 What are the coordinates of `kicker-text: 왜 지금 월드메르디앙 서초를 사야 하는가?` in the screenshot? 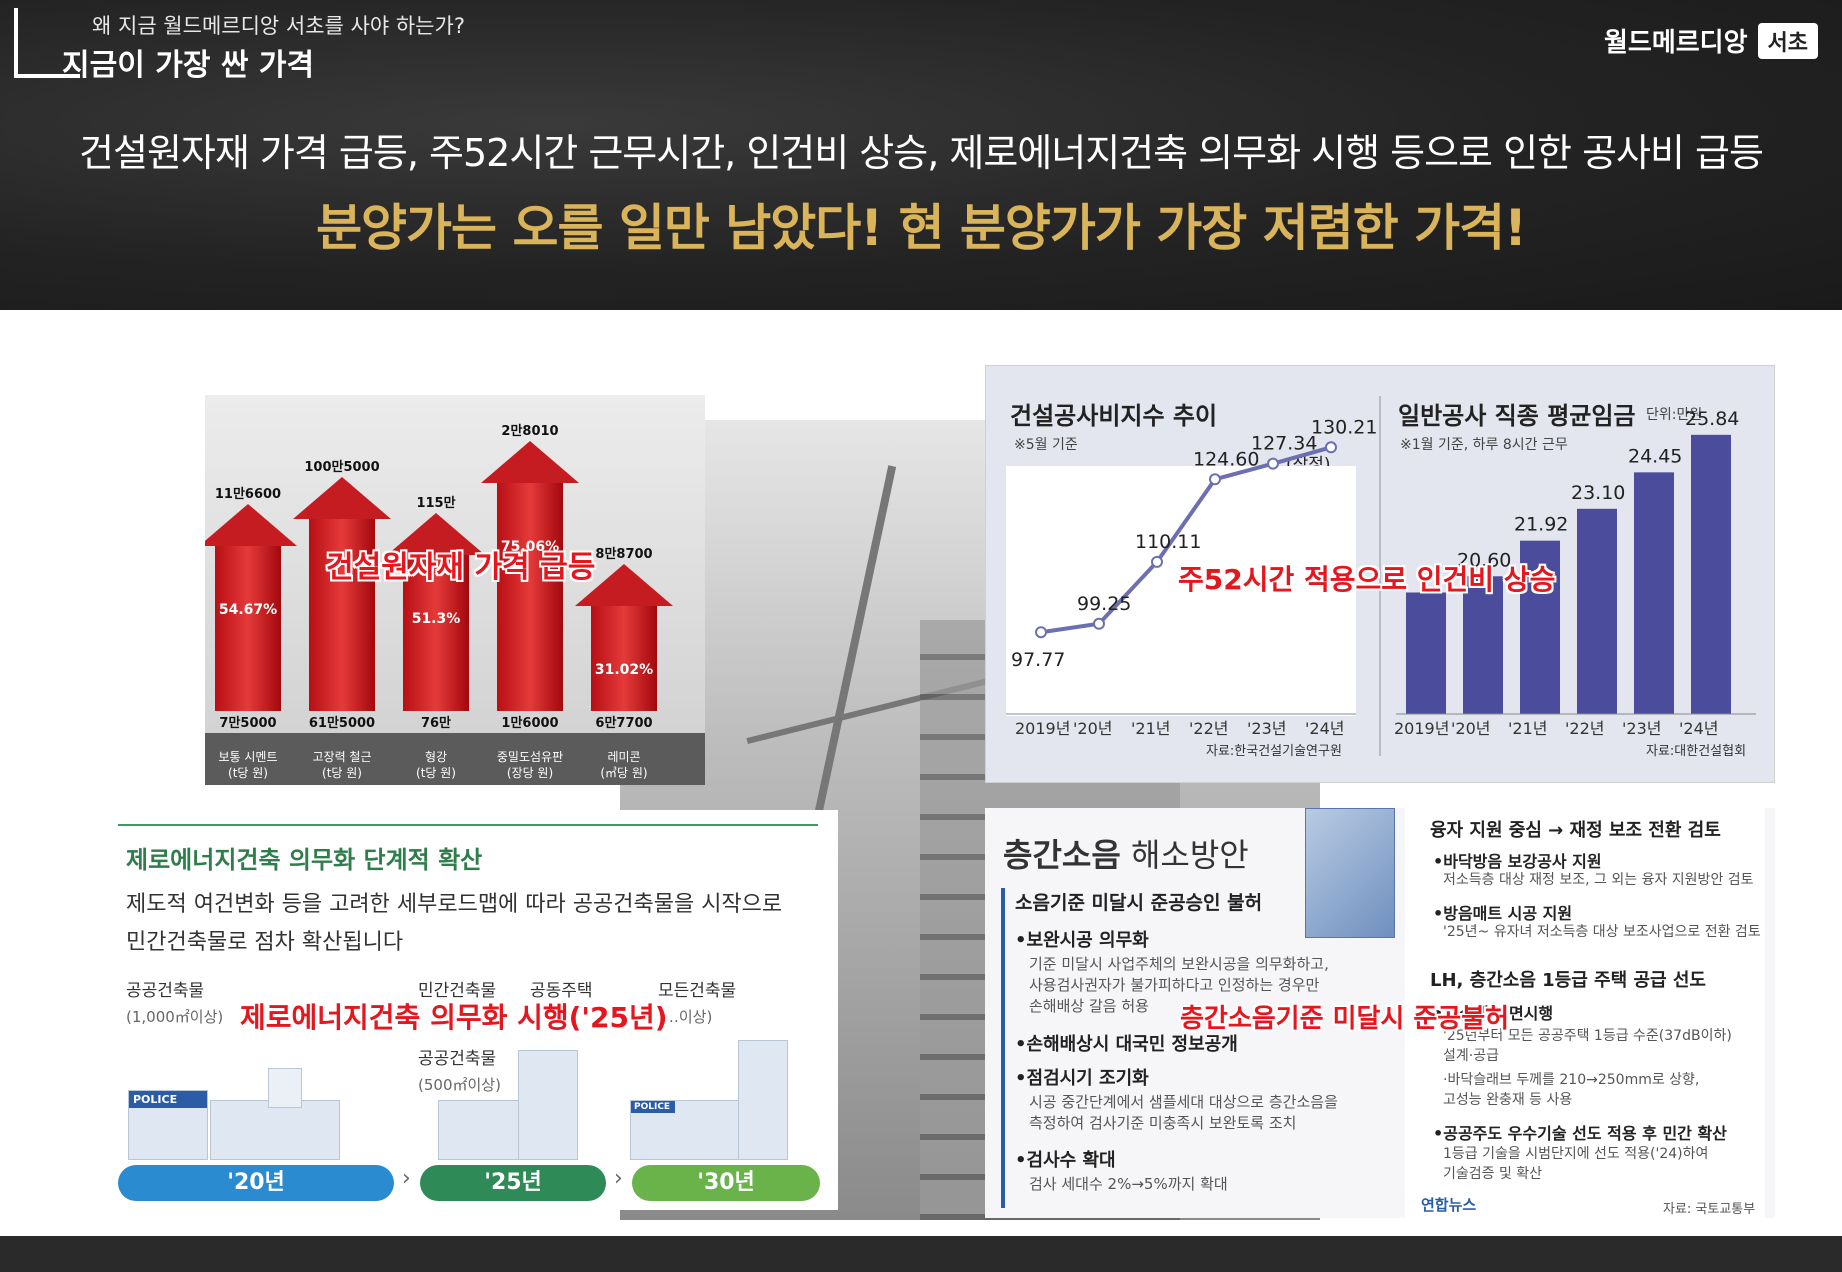 It's located at (278, 26).